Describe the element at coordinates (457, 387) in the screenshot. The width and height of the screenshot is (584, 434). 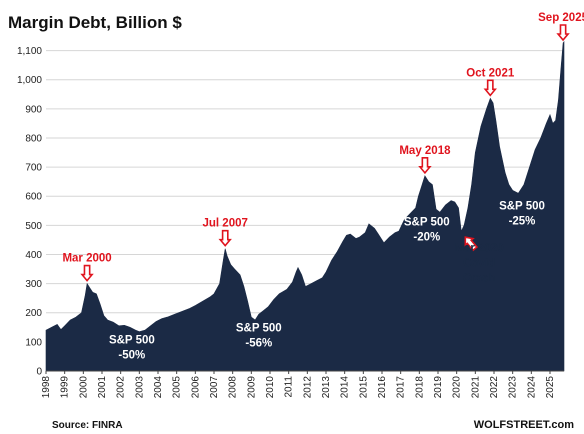
I see `x-tick-label: 2020` at that location.